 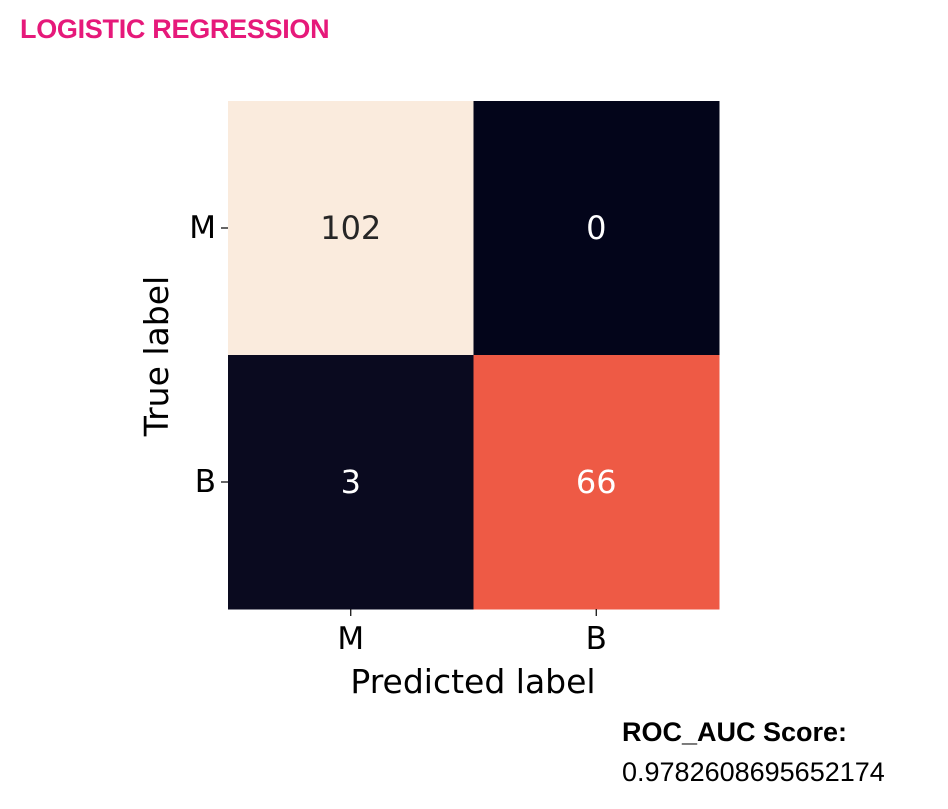 I want to click on y-tick-label: B, so click(x=205, y=482).